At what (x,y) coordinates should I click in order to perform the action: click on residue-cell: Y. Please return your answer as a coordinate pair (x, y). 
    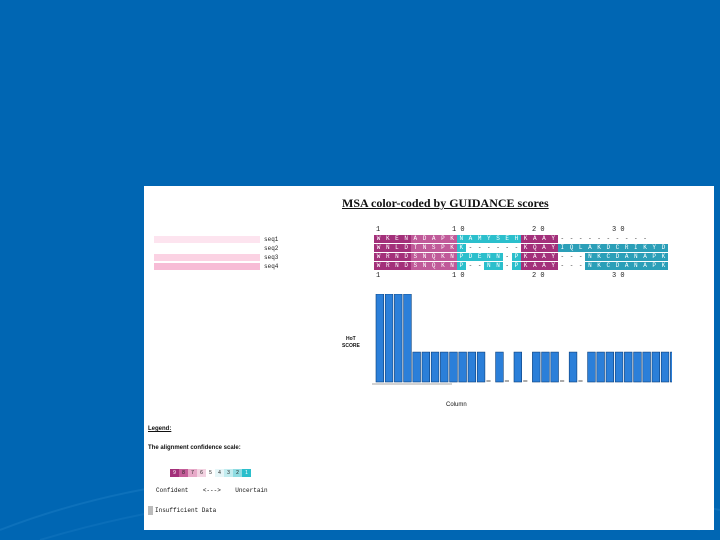
    Looking at the image, I should click on (654, 248).